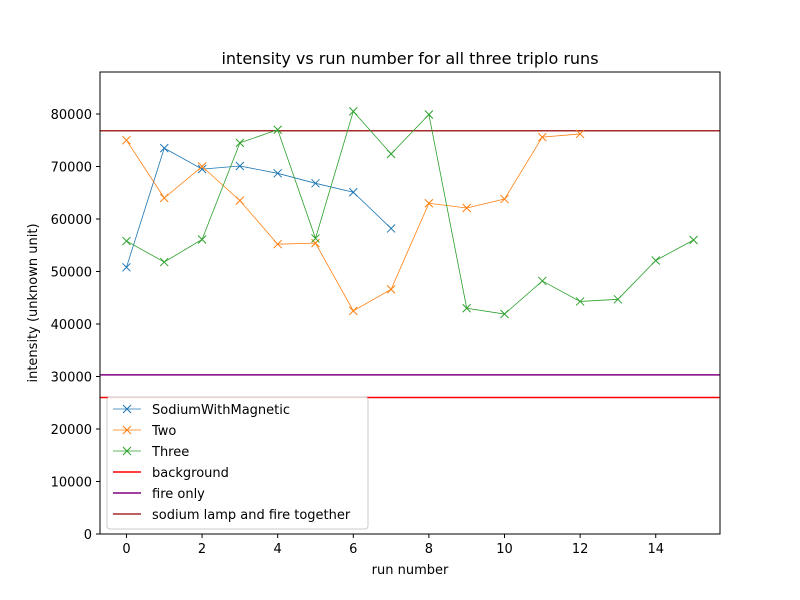 Image resolution: width=800 pixels, height=600 pixels. What do you see at coordinates (580, 549) in the screenshot?
I see `x-tick-label: 12` at bounding box center [580, 549].